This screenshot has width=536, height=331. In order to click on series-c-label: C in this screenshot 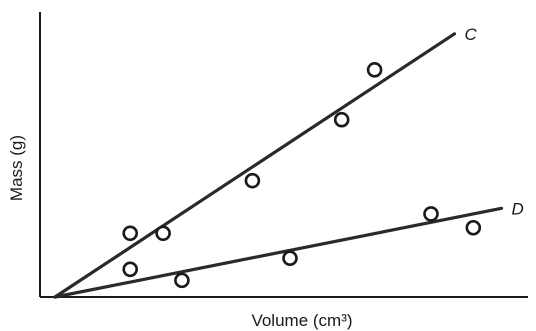, I will do `click(471, 34)`.